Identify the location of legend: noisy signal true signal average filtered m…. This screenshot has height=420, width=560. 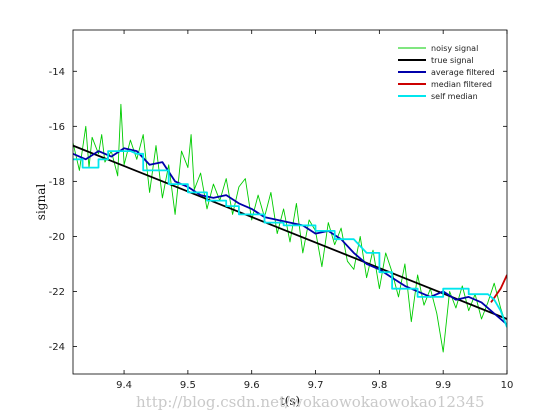
(447, 71).